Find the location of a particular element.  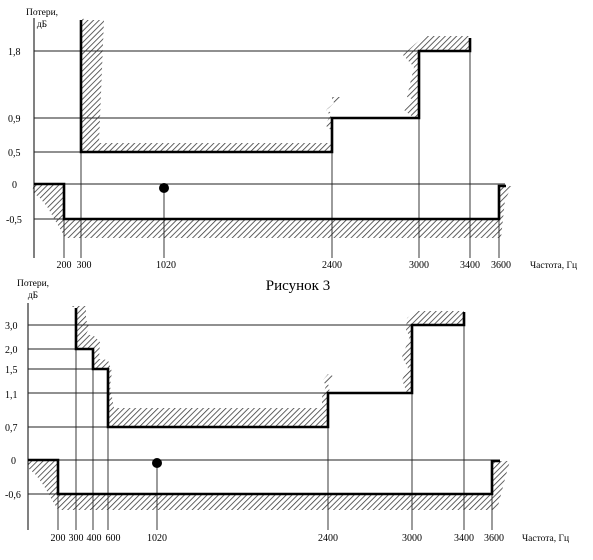

d2-x-tick-300: 300 is located at coordinates (76, 538).